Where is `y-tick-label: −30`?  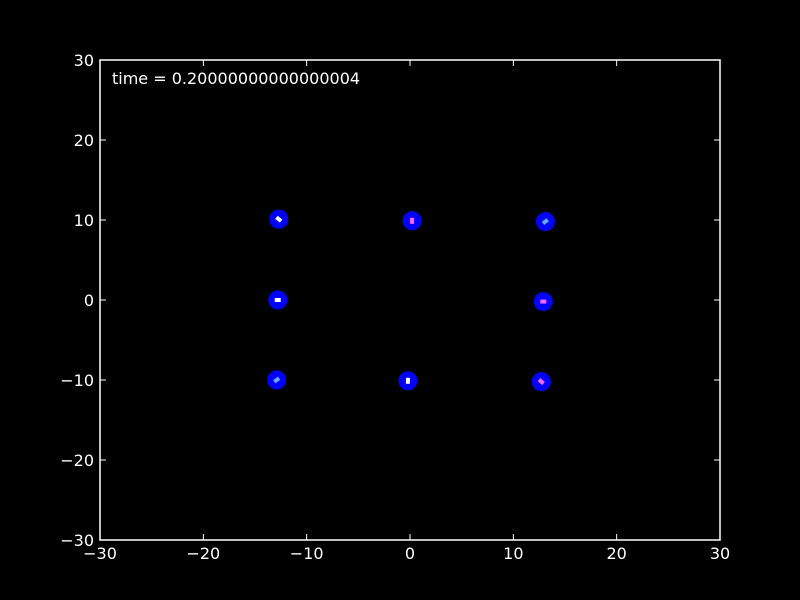
y-tick-label: −30 is located at coordinates (77, 540).